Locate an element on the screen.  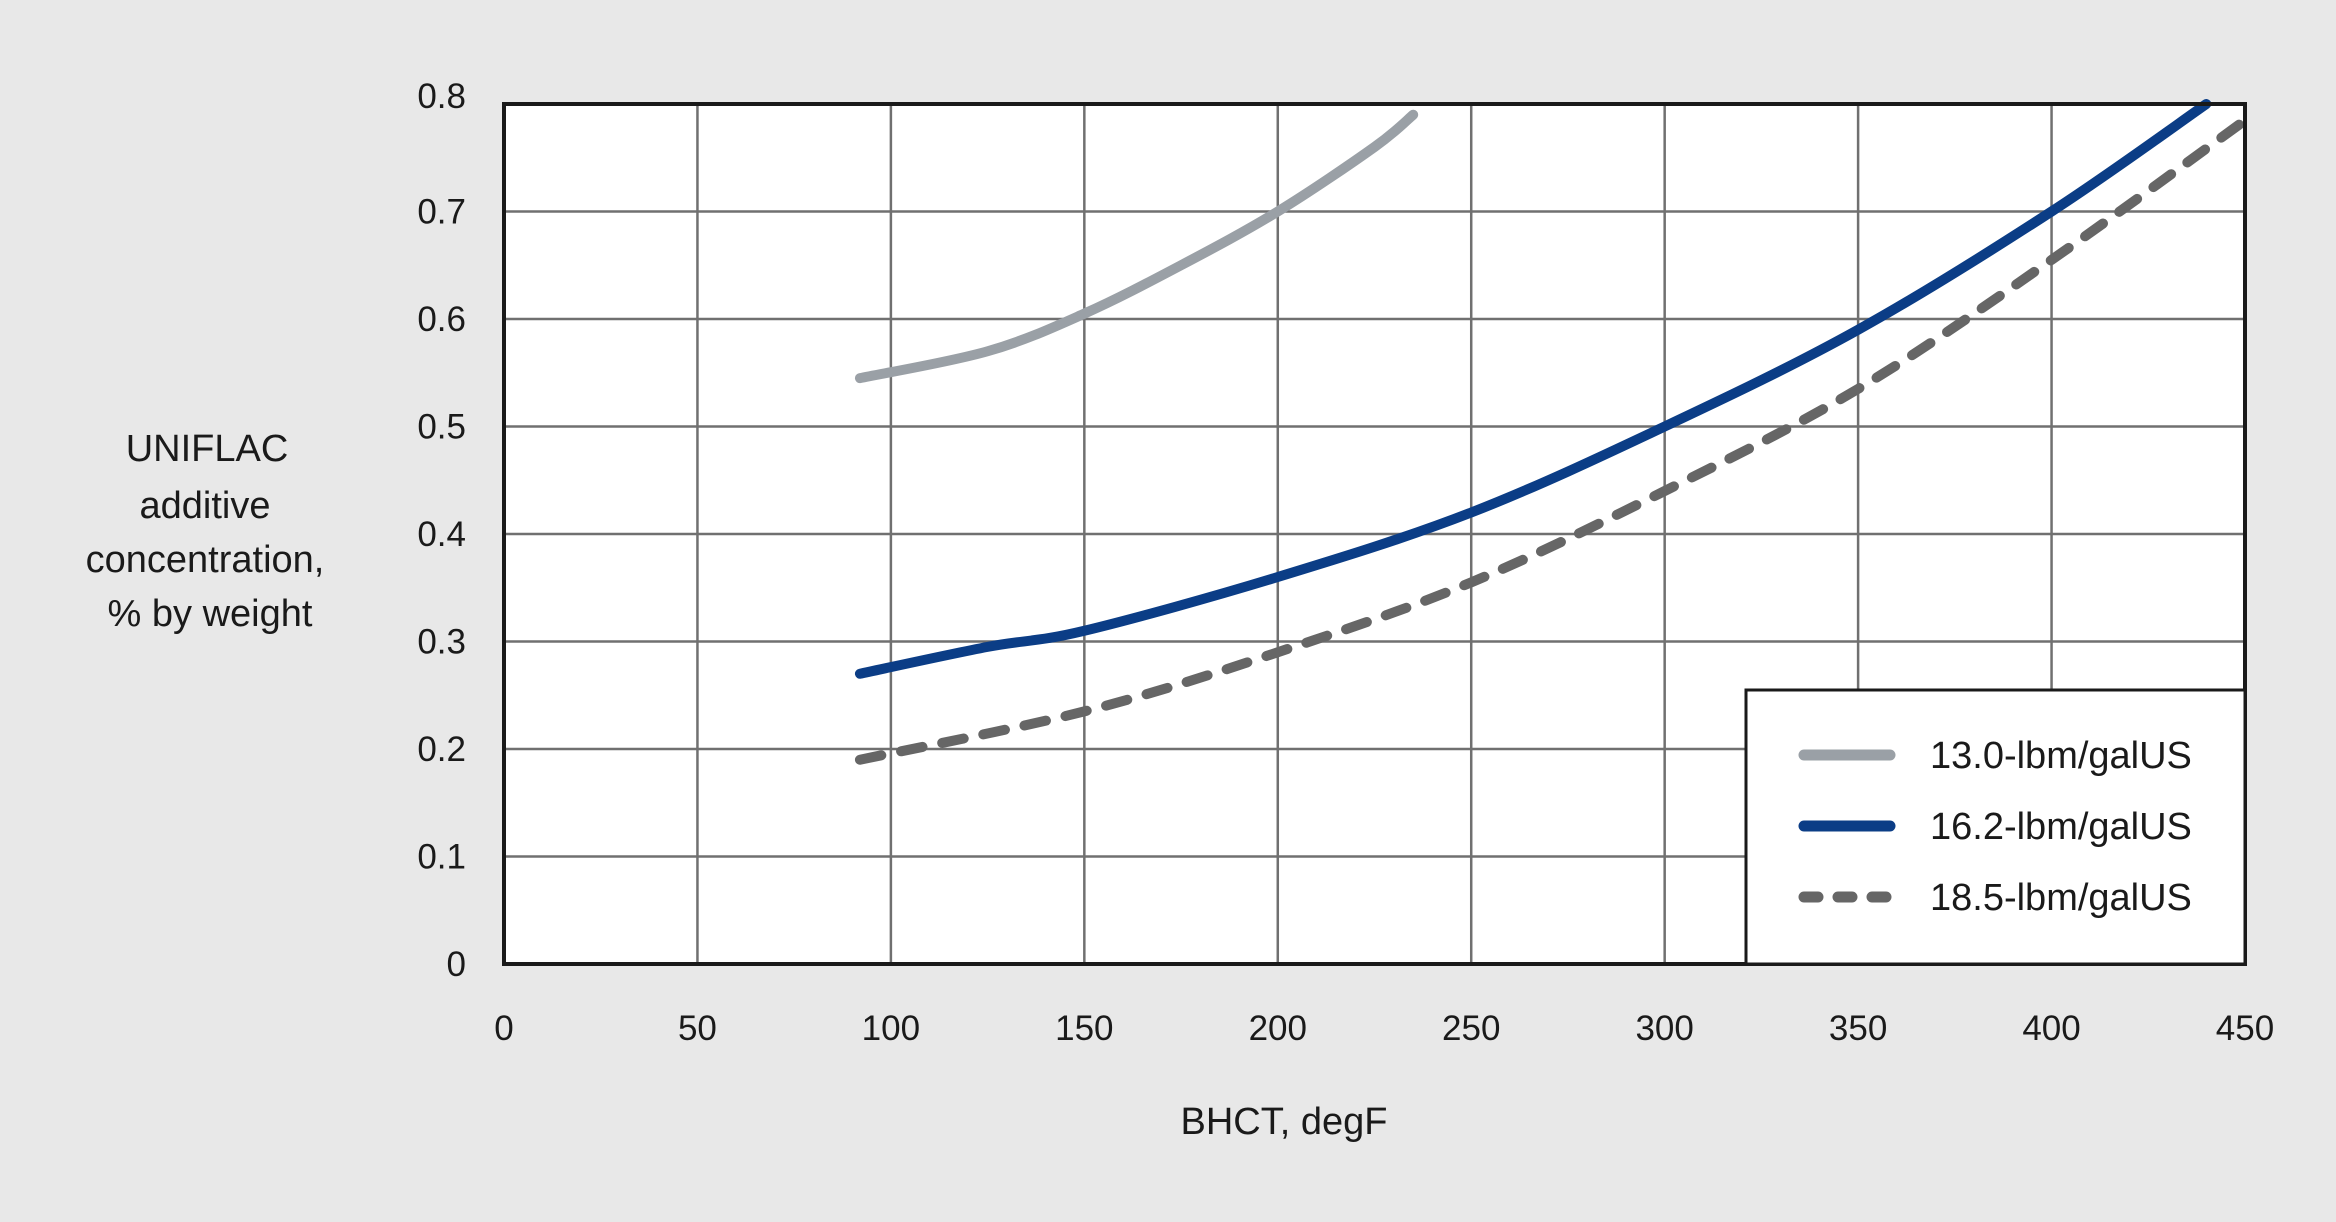
series-line-13.0-lbm/galUS is located at coordinates (1136, 246).